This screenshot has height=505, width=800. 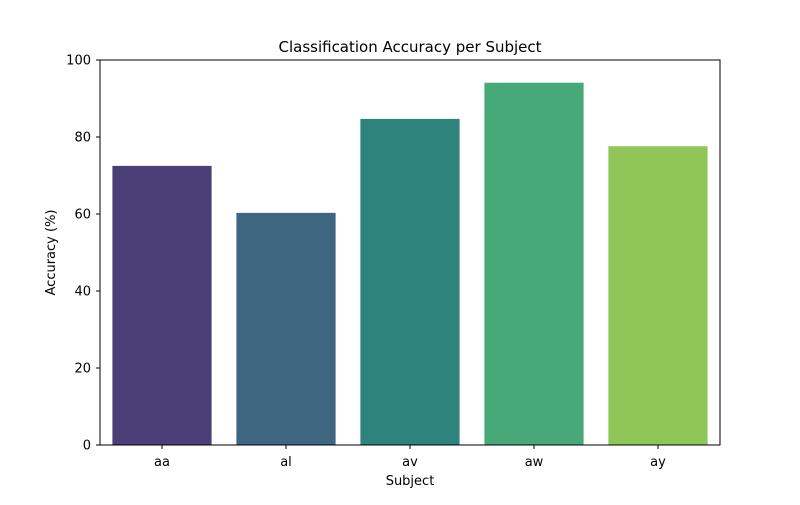 What do you see at coordinates (286, 328) in the screenshot?
I see `bar-al` at bounding box center [286, 328].